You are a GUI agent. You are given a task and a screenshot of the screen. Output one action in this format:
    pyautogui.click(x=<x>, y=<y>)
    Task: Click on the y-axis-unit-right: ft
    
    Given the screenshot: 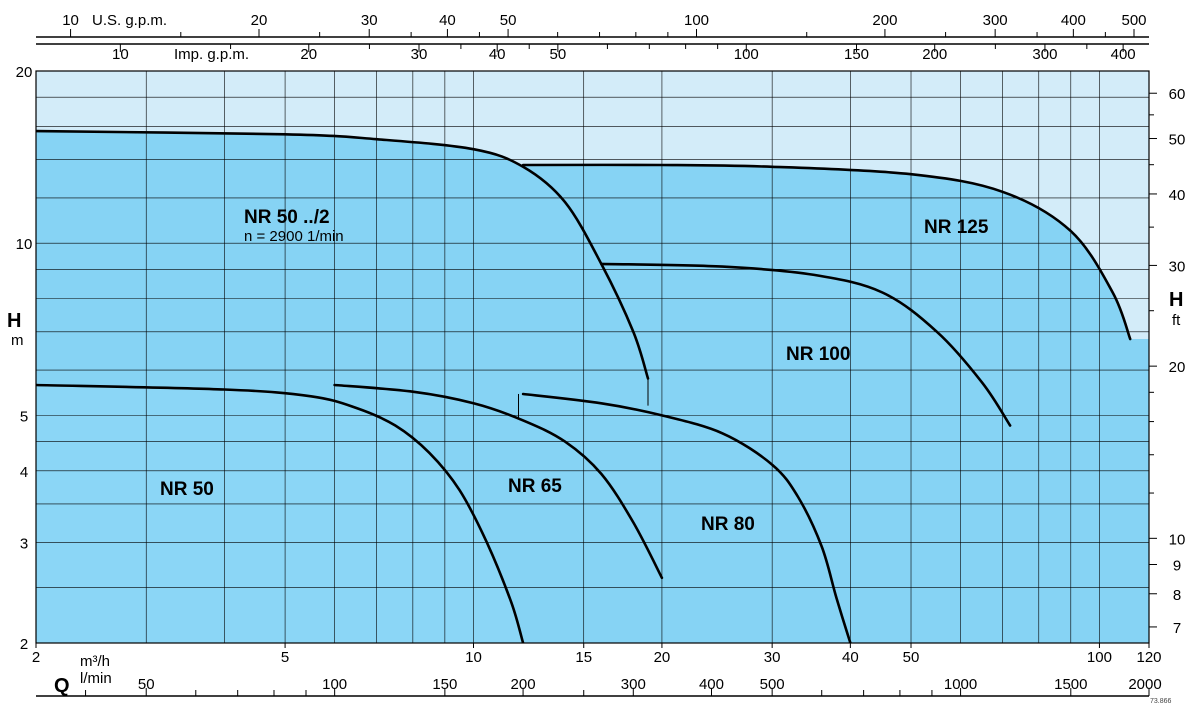 What is the action you would take?
    pyautogui.click(x=1176, y=320)
    